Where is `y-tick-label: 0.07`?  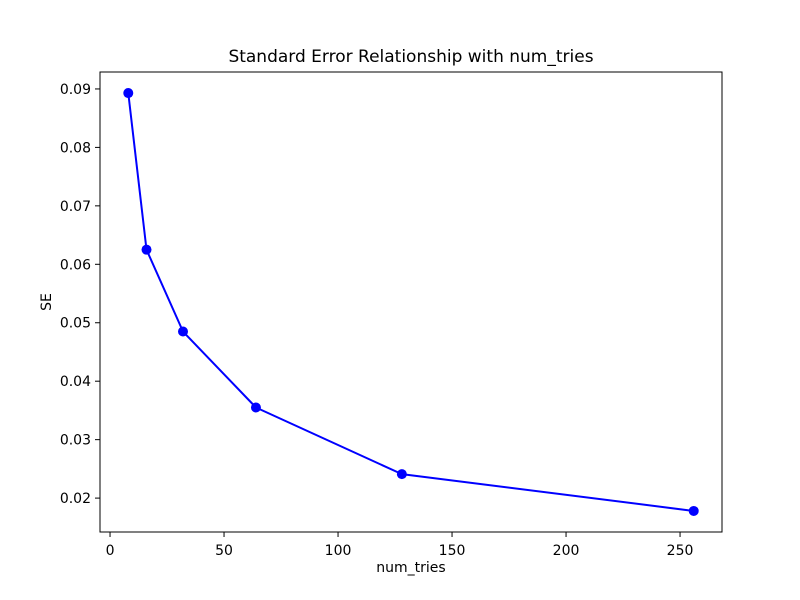 y-tick-label: 0.07 is located at coordinates (75, 207).